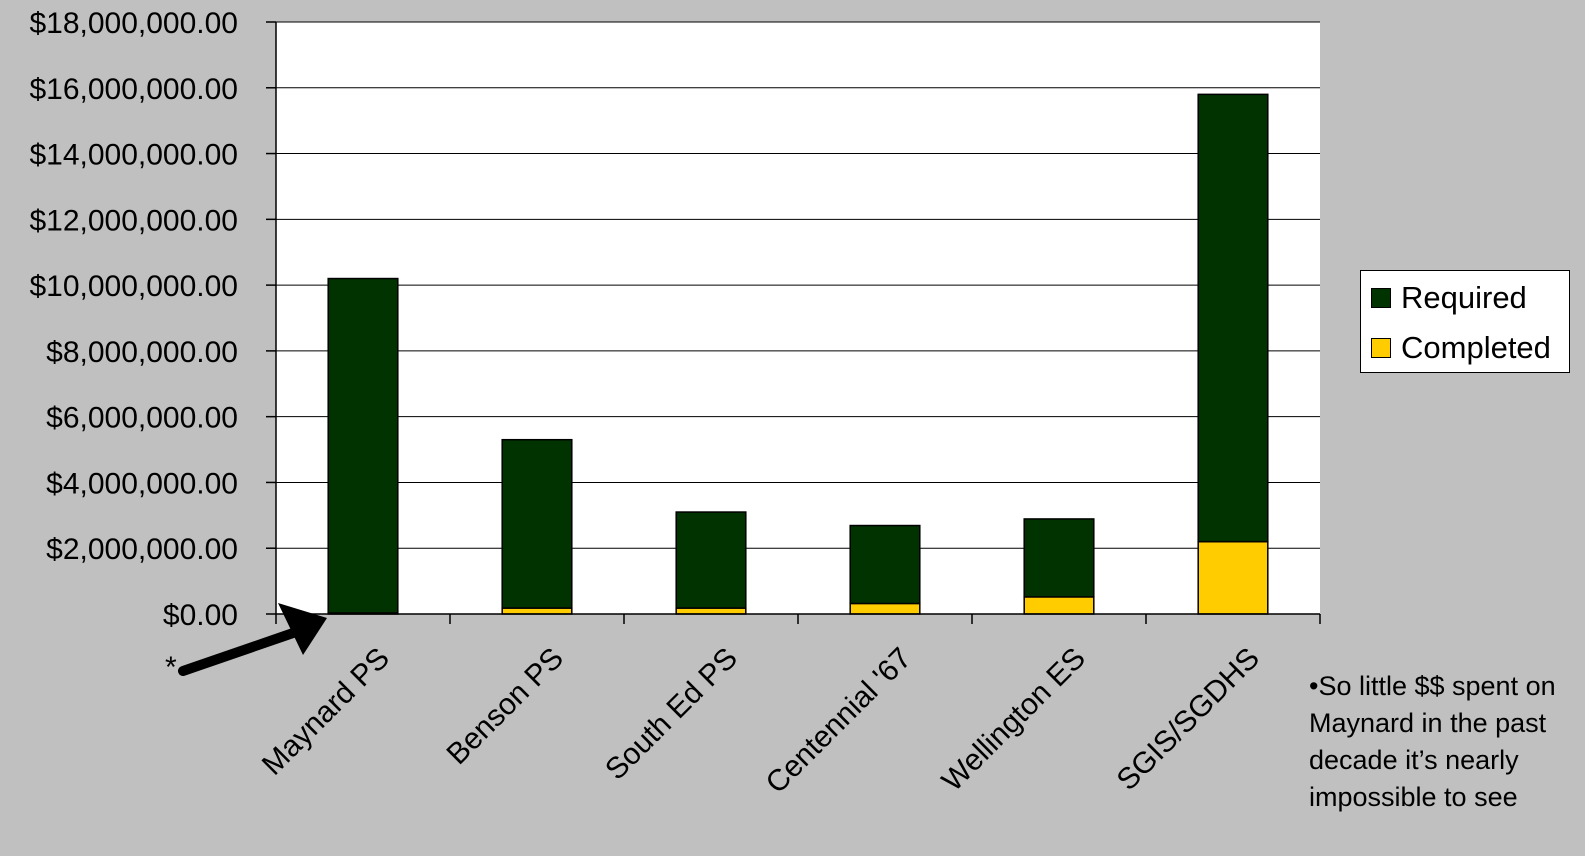 This screenshot has height=856, width=1585. What do you see at coordinates (142, 549) in the screenshot?
I see `y-tick-label: $2,000,000.00` at bounding box center [142, 549].